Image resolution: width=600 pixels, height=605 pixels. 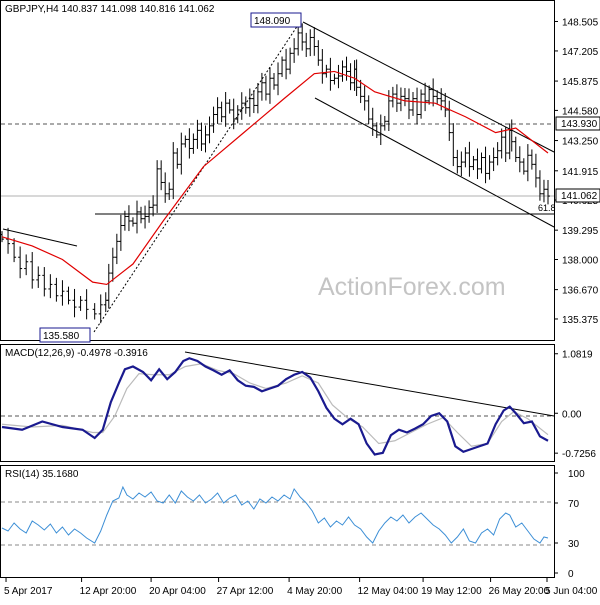 I want to click on x-tick-label: 27 Apr 12:00, so click(x=245, y=591).